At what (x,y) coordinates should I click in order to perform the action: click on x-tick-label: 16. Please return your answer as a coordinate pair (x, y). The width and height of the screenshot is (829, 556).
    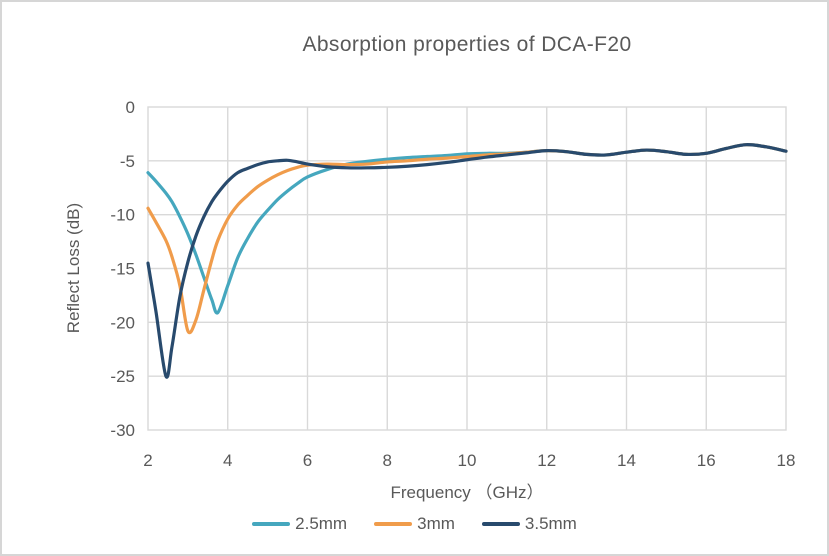
    Looking at the image, I should click on (706, 460).